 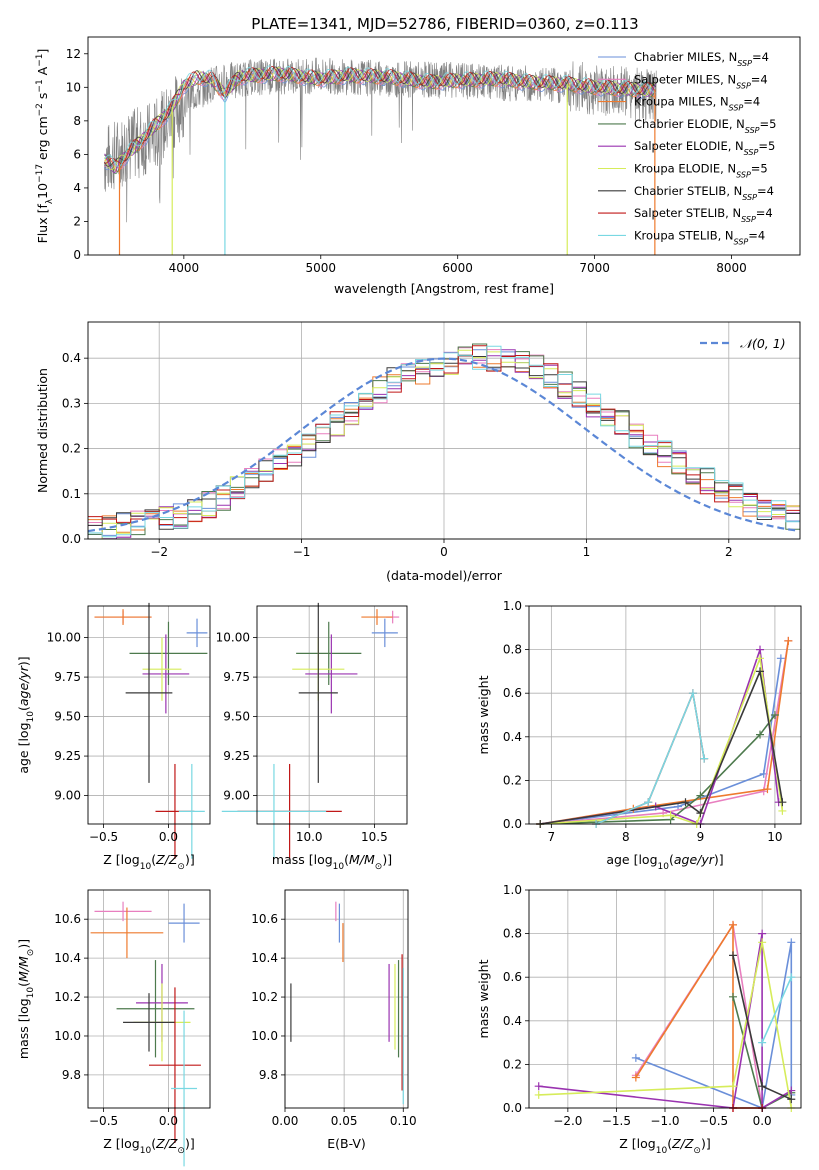 I want to click on x-tick-label: 10.0, so click(x=309, y=837).